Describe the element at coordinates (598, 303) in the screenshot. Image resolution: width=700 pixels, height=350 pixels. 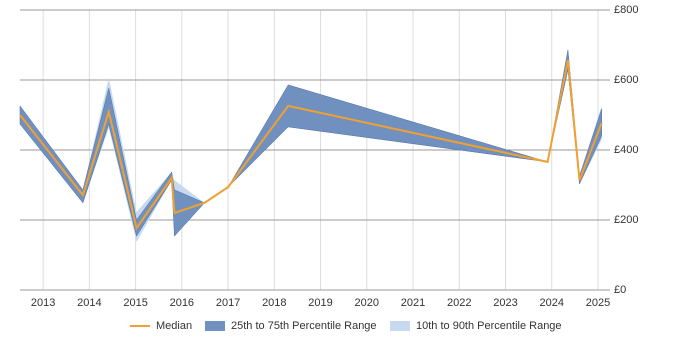
I see `x-tick-label: 2025` at that location.